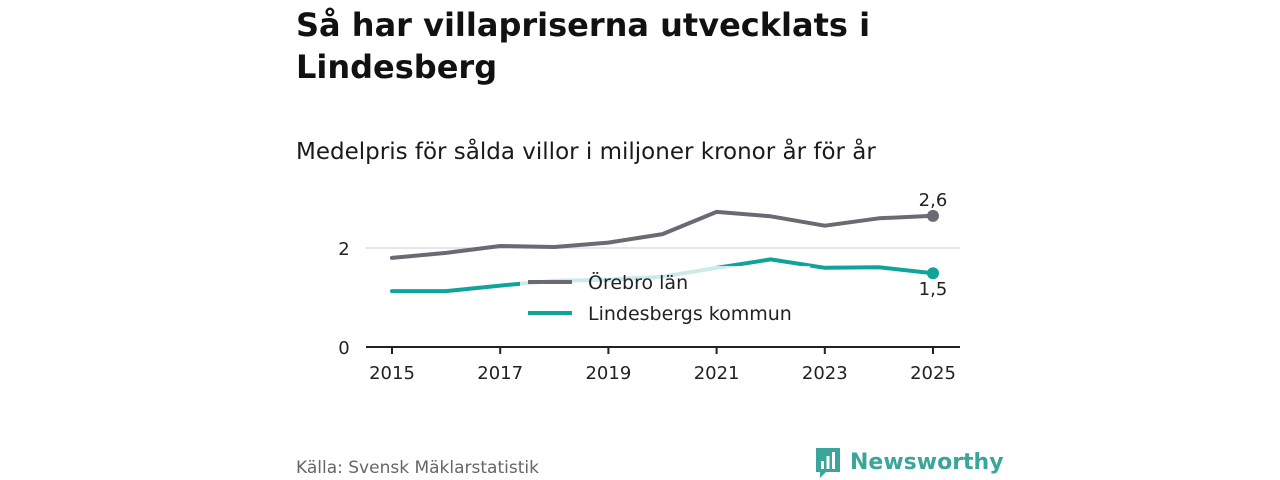  I want to click on newsworthy-logo-icon, so click(828, 463).